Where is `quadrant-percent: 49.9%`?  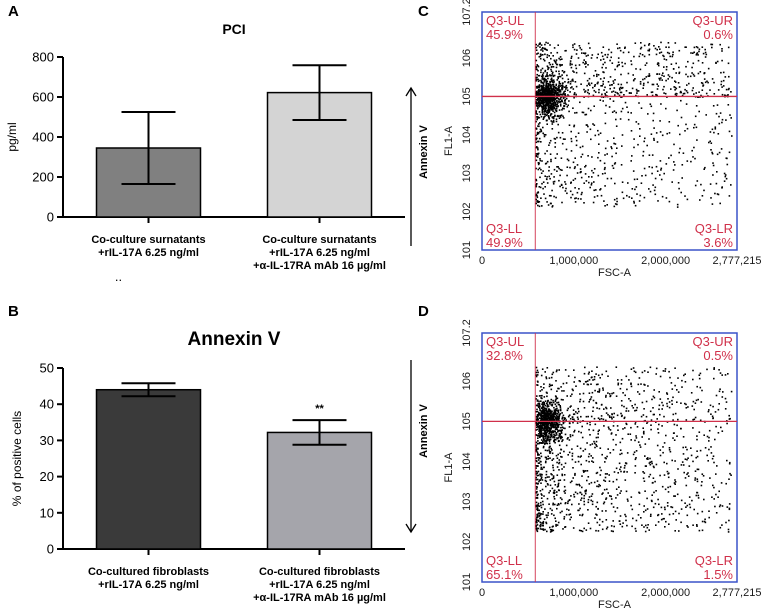 quadrant-percent: 49.9% is located at coordinates (504, 242).